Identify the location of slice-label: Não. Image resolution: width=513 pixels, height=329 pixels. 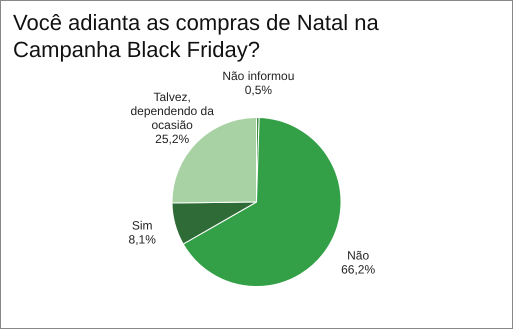
(358, 255).